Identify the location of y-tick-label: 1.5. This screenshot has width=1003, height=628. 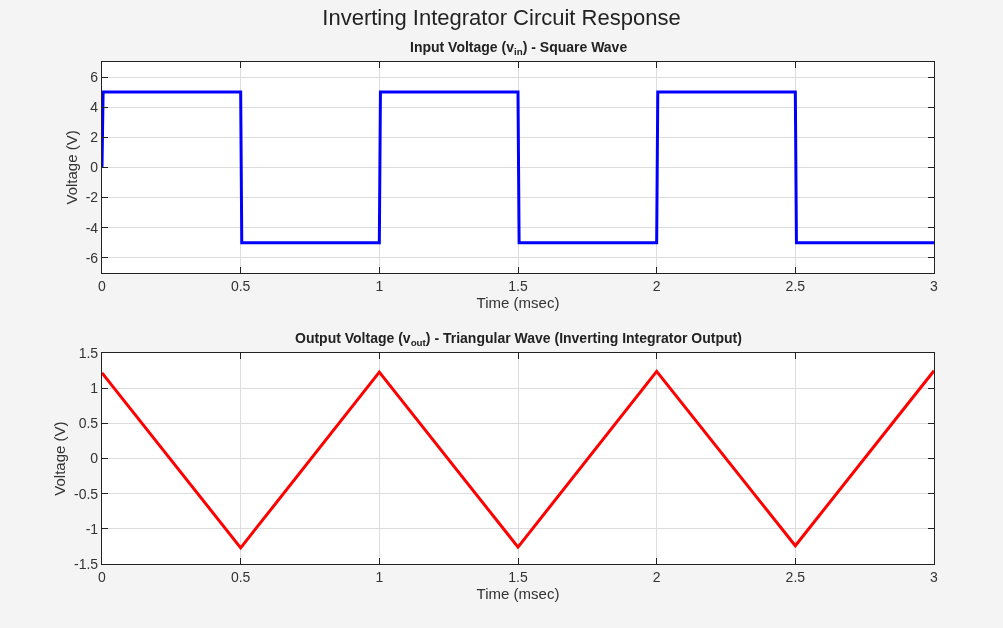
(88, 353).